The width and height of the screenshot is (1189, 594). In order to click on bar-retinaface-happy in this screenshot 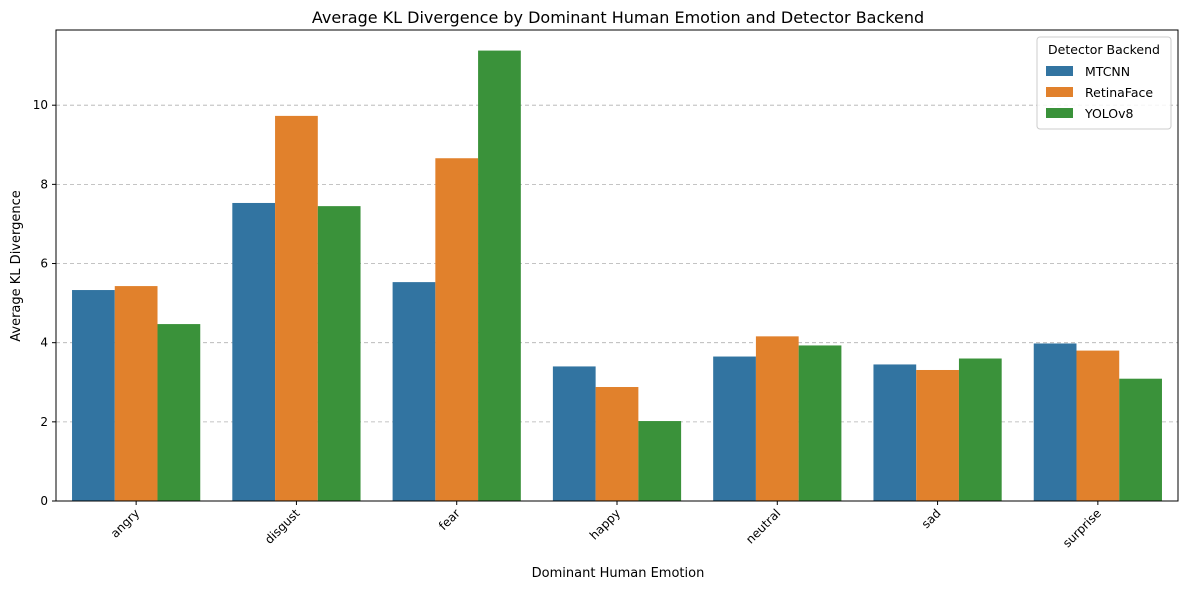, I will do `click(617, 444)`.